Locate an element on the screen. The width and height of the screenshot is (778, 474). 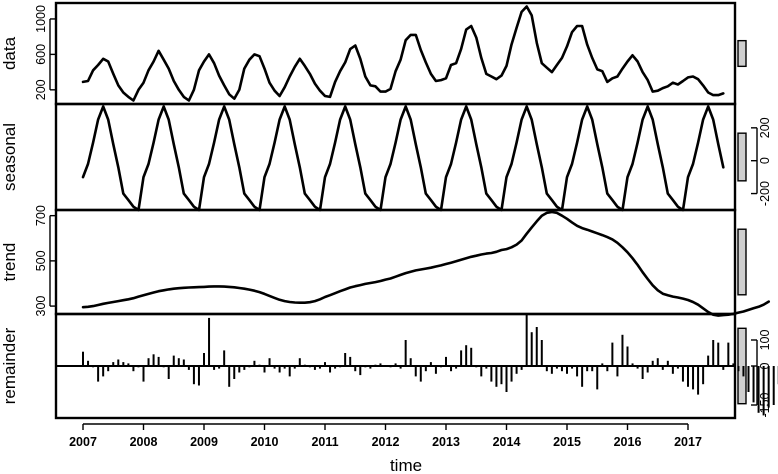
panel-label-seasonal: seasonal is located at coordinates (9, 157).